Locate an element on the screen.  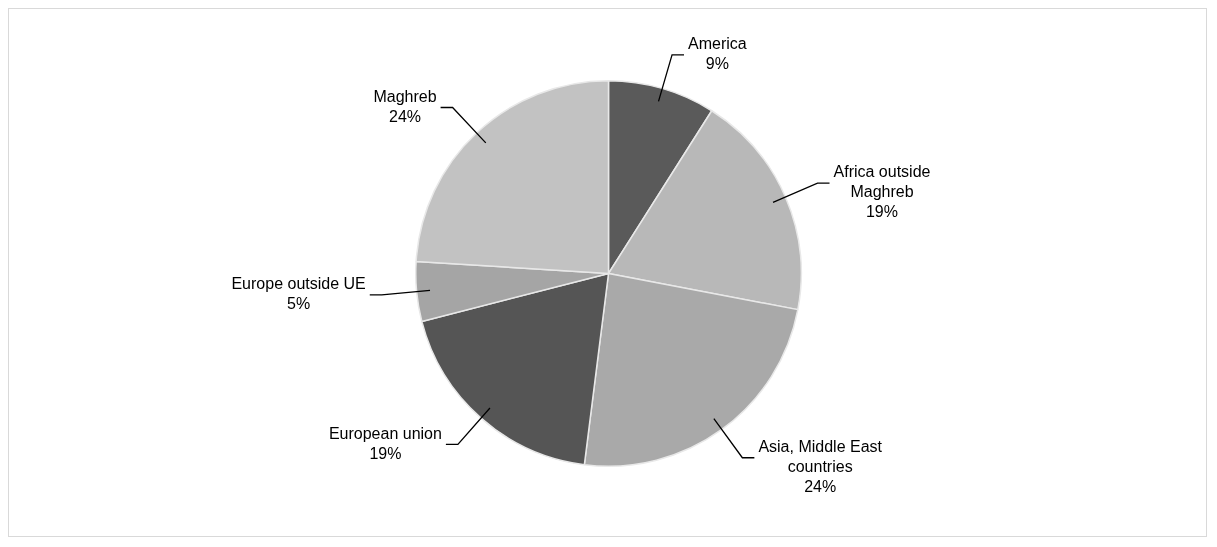
data-label: 5% is located at coordinates (299, 304).